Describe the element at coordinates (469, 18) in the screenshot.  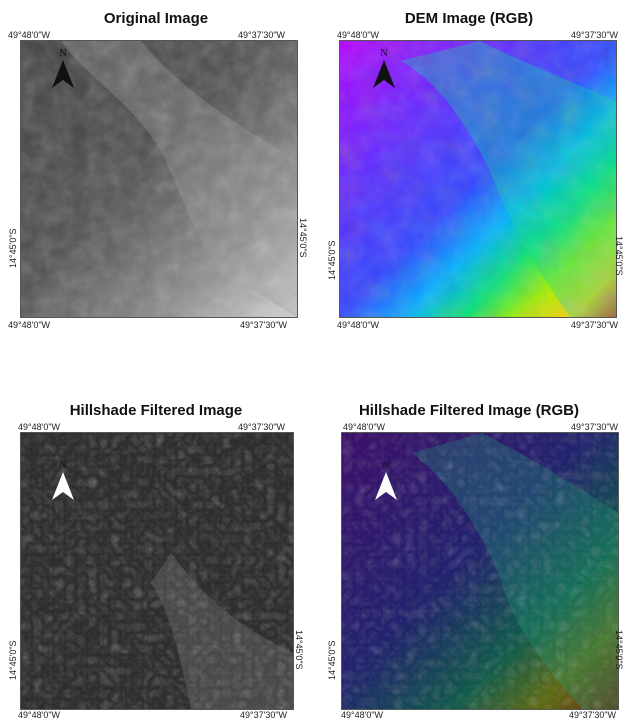
I see `panel-title: DEM Image (RGB)` at that location.